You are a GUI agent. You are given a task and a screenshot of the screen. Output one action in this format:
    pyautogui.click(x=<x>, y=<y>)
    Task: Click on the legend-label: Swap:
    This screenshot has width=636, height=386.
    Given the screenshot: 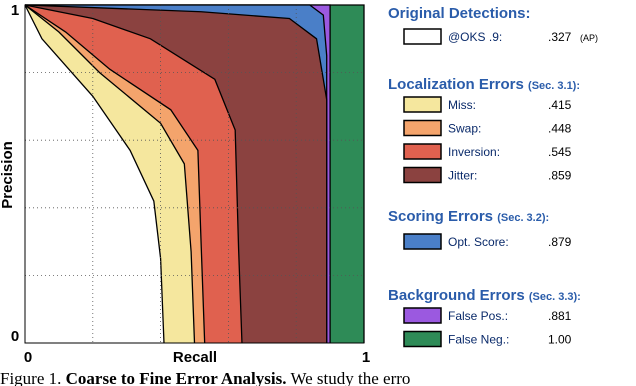 What is the action you would take?
    pyautogui.click(x=464, y=129)
    